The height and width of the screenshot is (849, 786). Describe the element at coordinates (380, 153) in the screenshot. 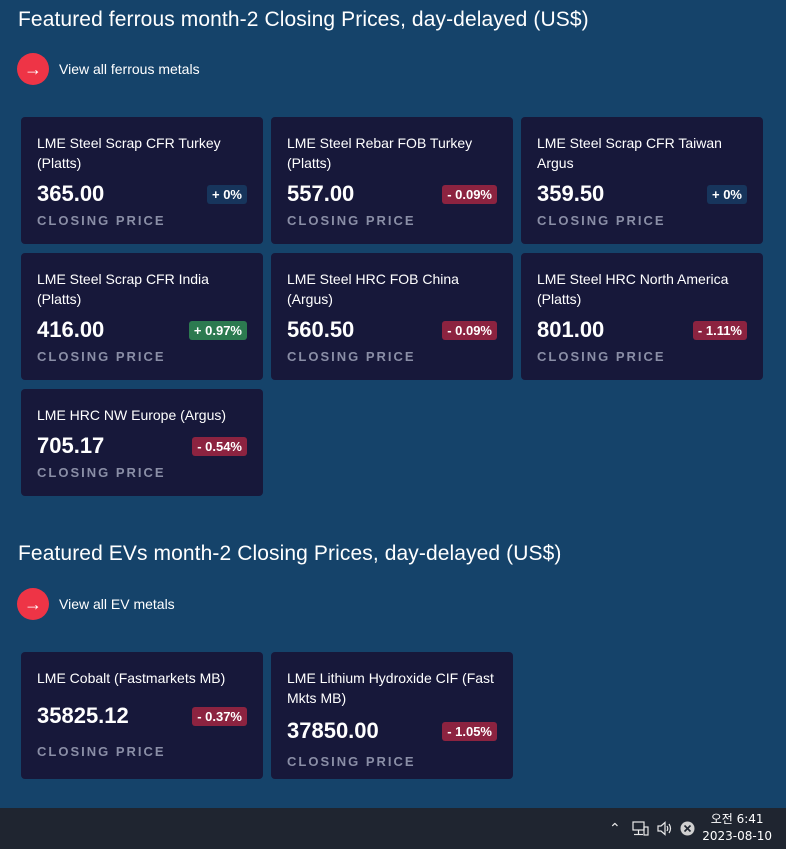

I see `card-name: LME Steel Rebar FOB Turkey (Platts)` at that location.